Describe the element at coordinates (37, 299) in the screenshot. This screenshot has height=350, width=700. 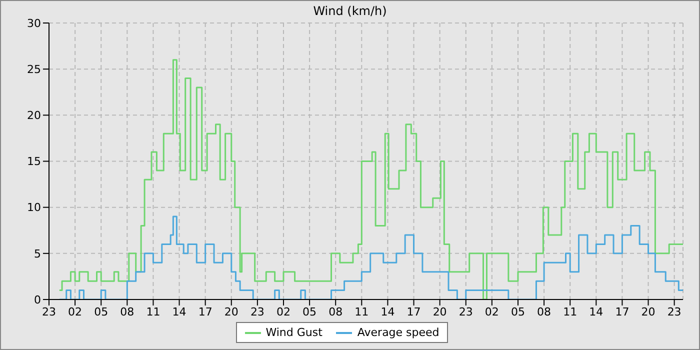
I see `y-tick-label: 0` at that location.